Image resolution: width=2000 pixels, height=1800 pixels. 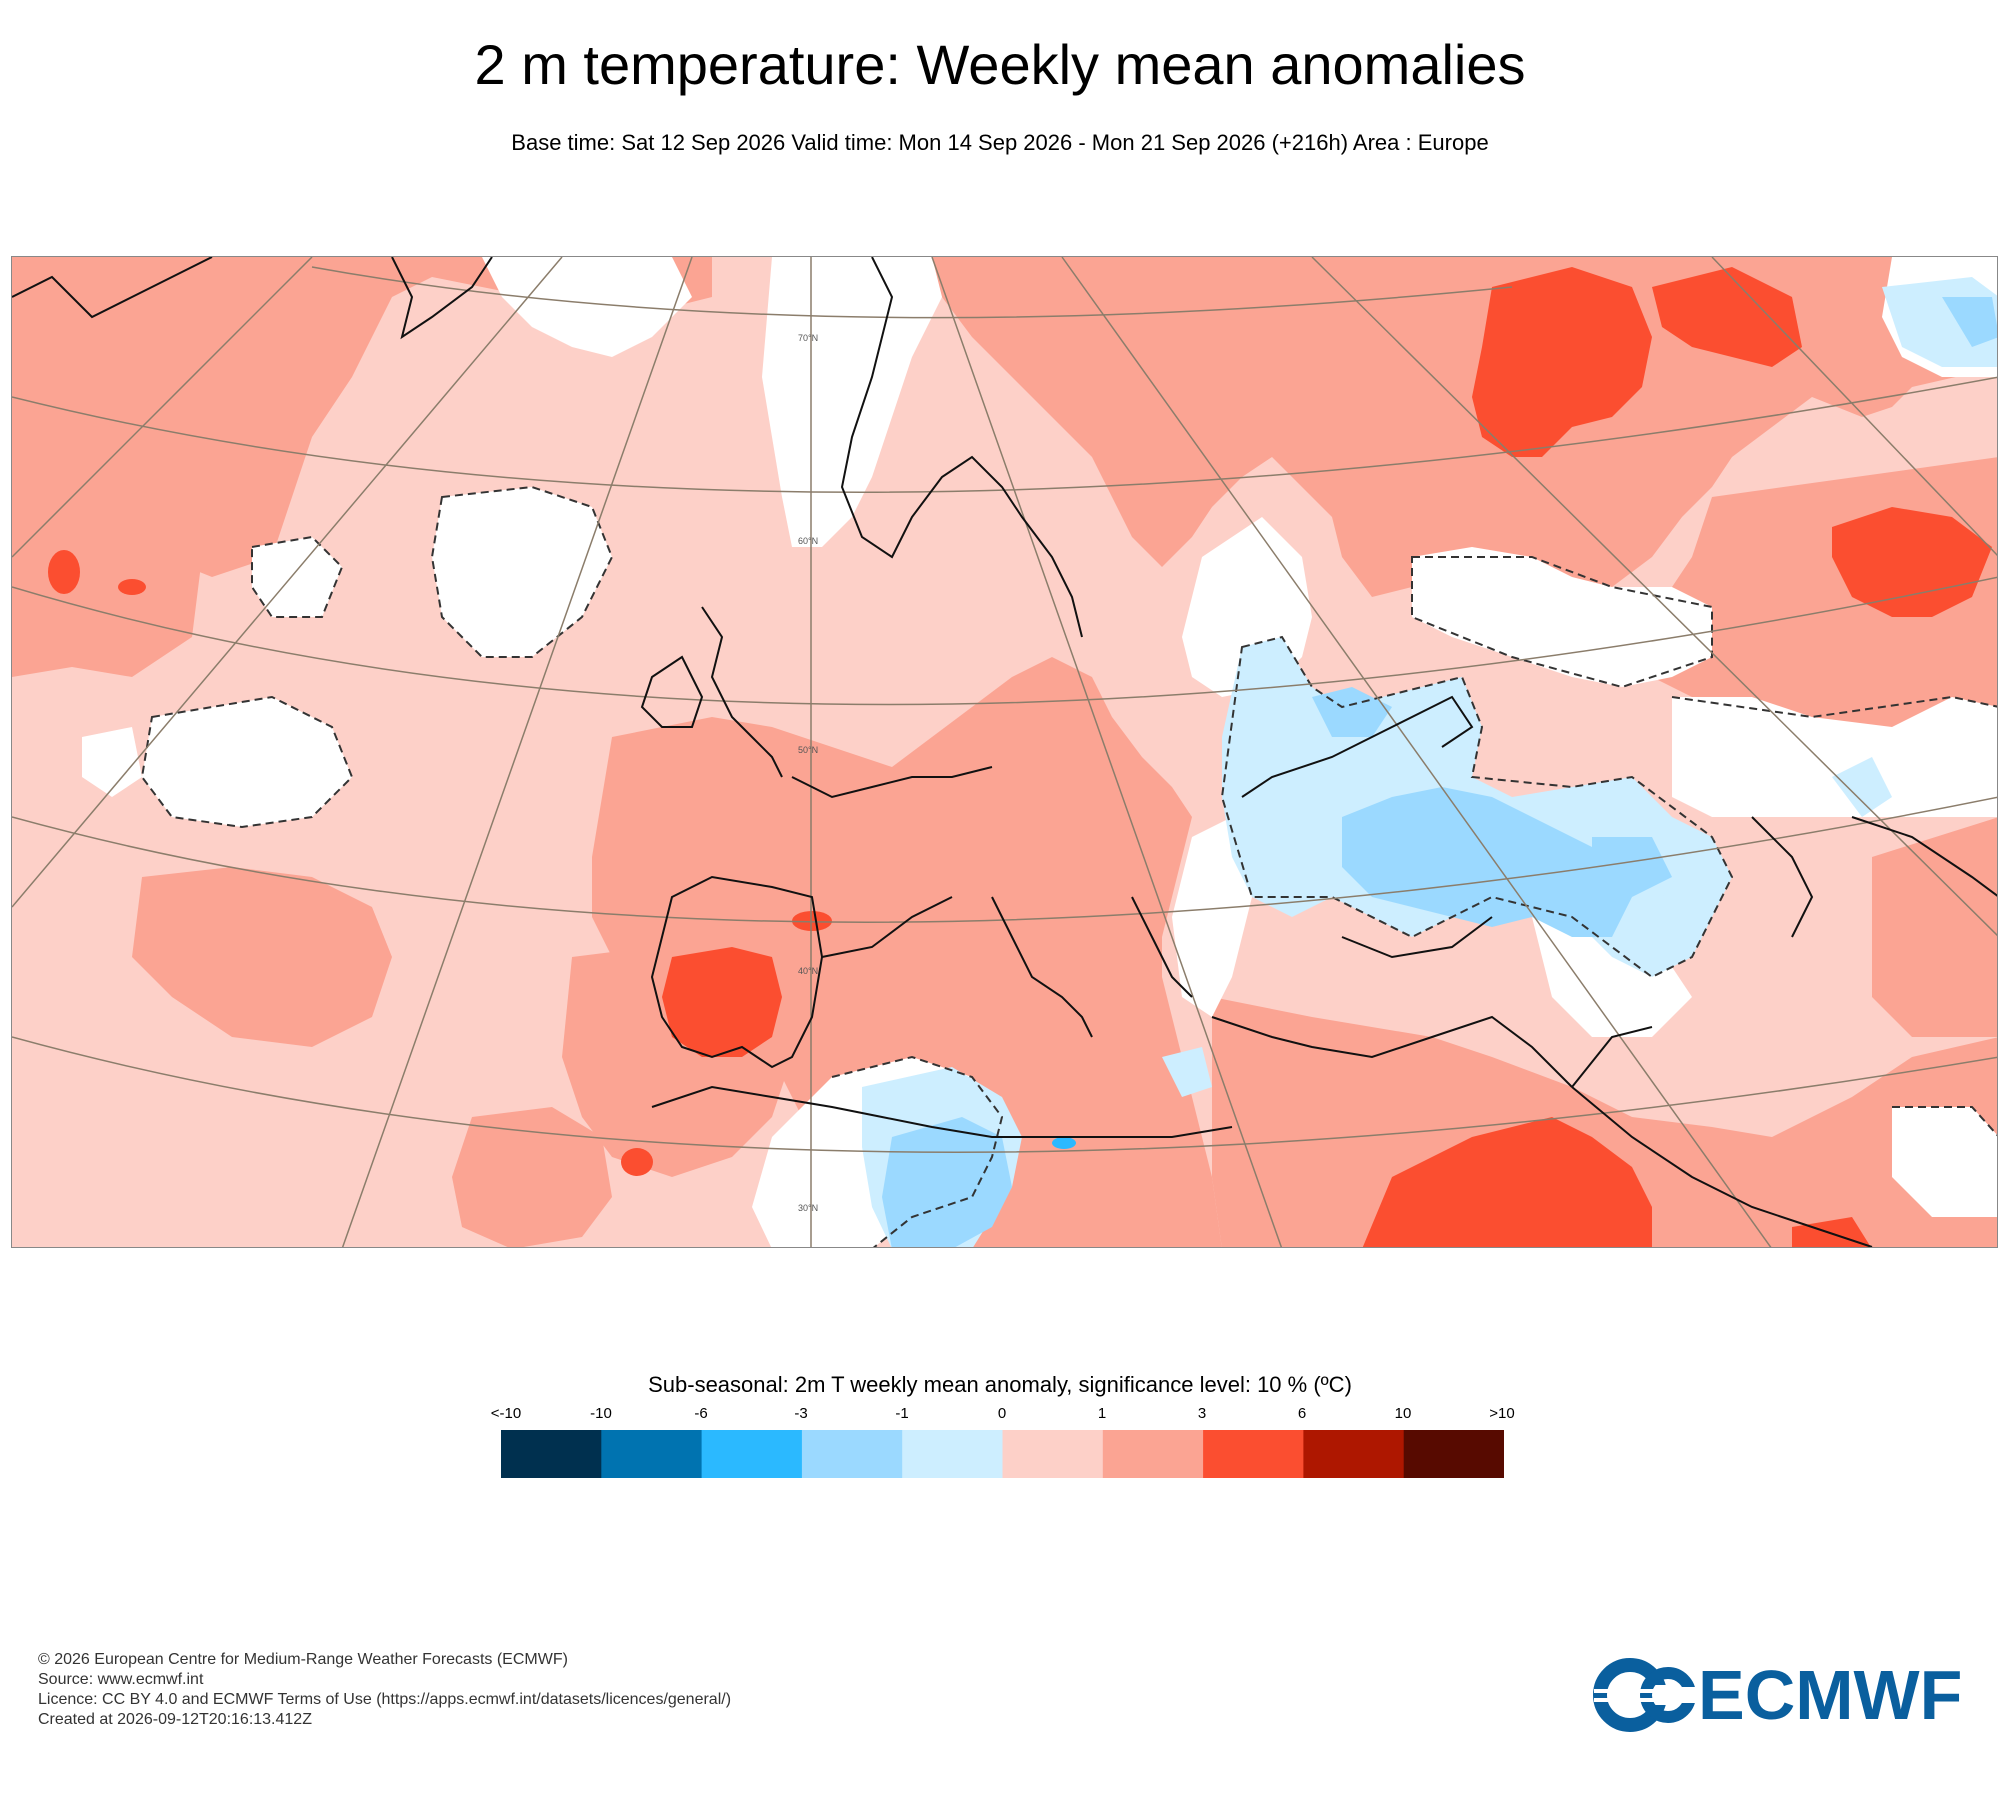 I want to click on colorbar-label: >10, so click(x=1502, y=1413).